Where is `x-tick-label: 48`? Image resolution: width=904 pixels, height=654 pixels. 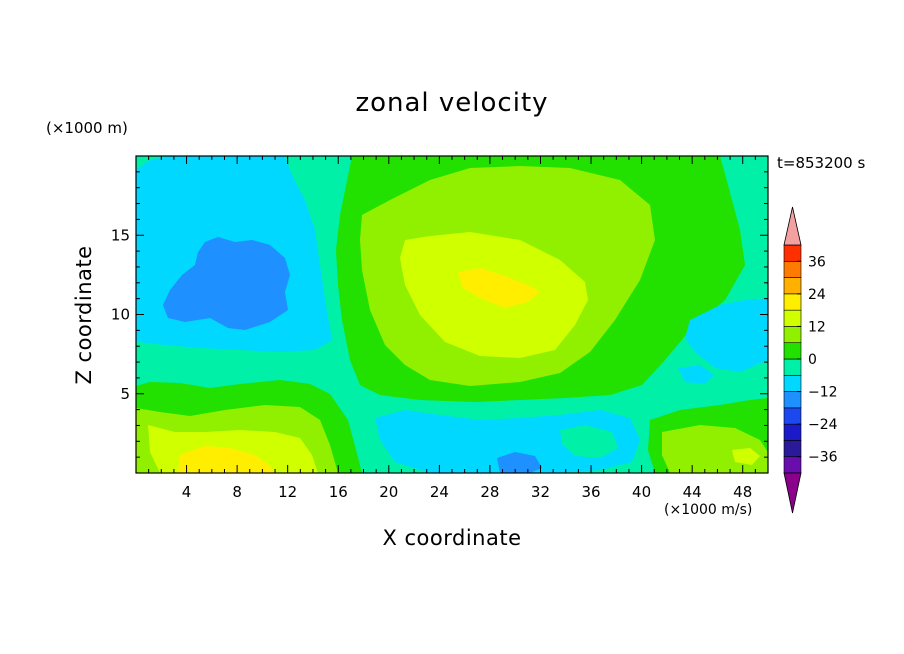
x-tick-label: 48 is located at coordinates (742, 492).